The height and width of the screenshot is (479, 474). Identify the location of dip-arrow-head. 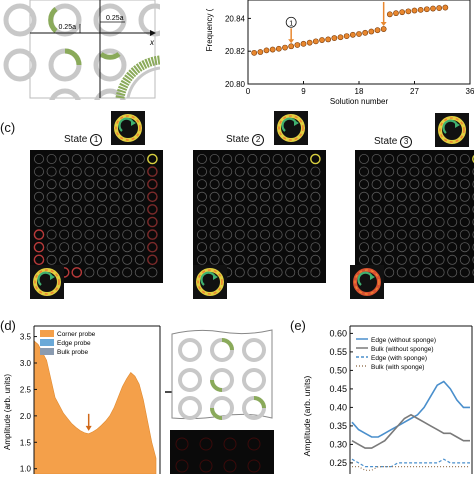
(88, 428).